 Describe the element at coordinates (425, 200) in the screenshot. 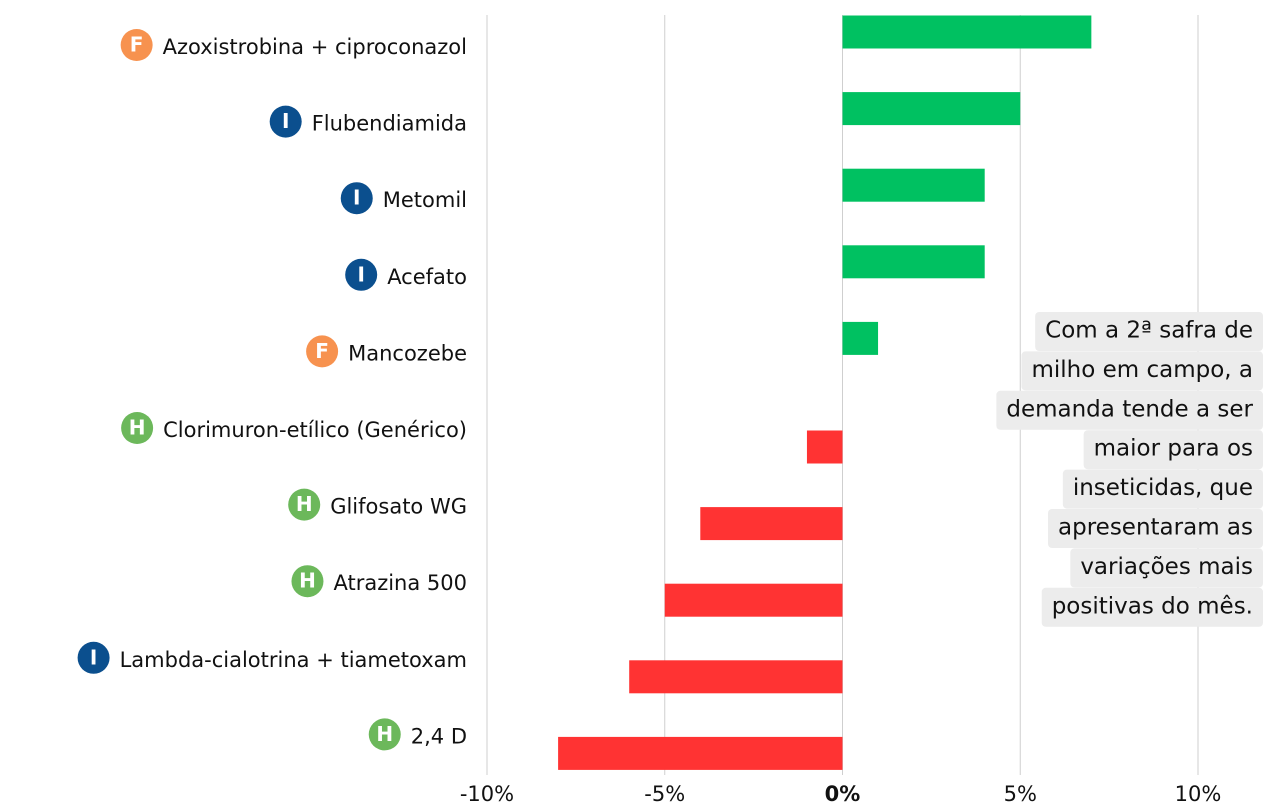

I see `category-label: Metomil` at that location.